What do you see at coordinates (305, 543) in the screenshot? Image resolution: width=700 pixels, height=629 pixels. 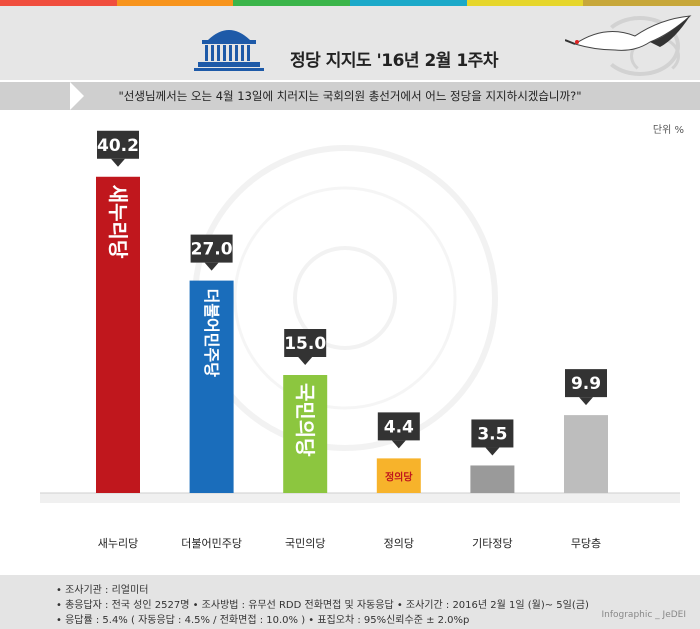 I see `category-label: 국민의당` at bounding box center [305, 543].